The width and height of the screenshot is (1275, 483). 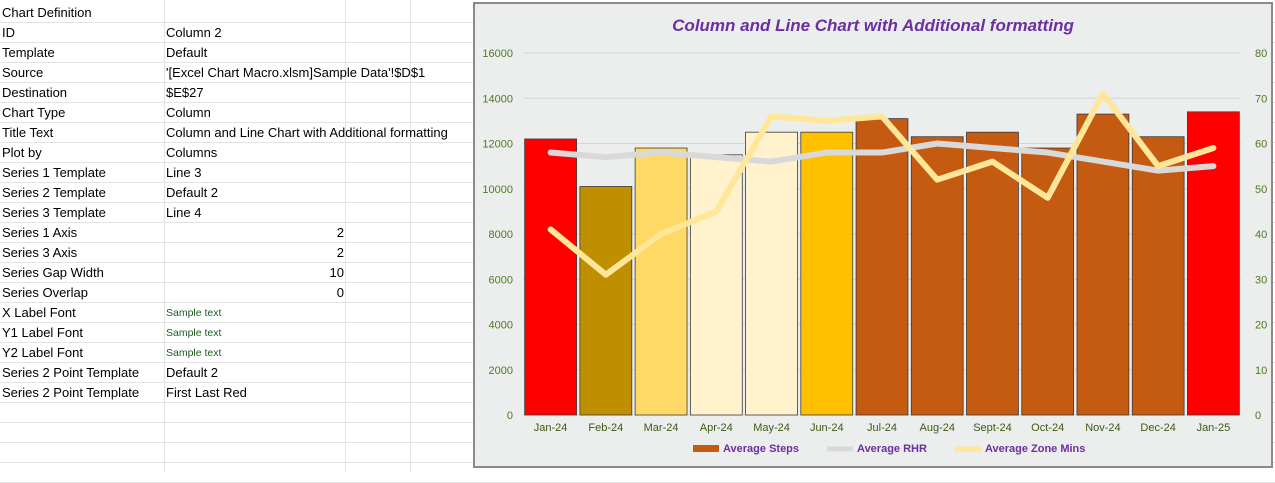 What do you see at coordinates (661, 428) in the screenshot?
I see `x-tick-label: Mar-24` at bounding box center [661, 428].